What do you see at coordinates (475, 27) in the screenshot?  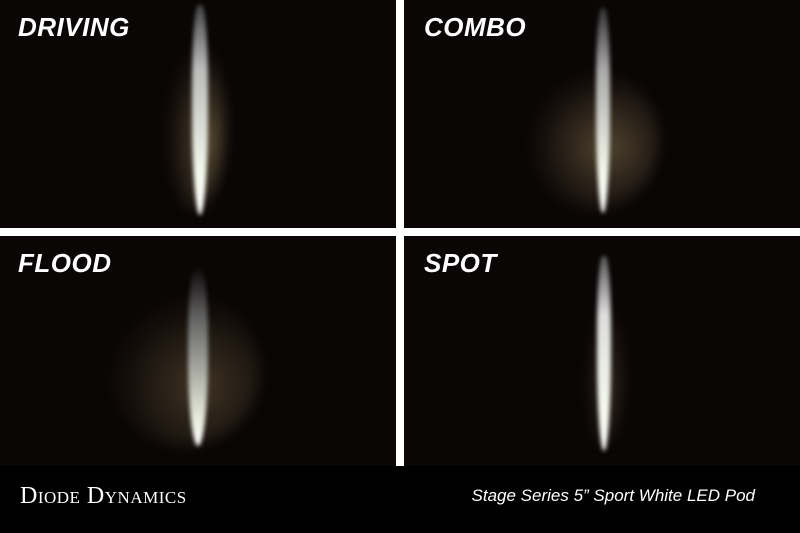 I see `panel-label: COMBO` at bounding box center [475, 27].